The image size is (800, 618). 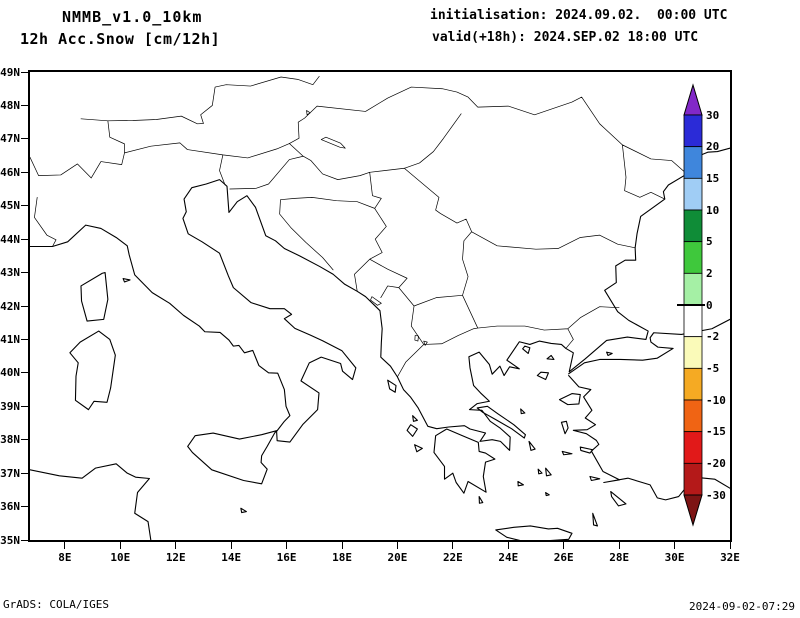 I want to click on colorbar-label: 0, so click(x=709, y=305).